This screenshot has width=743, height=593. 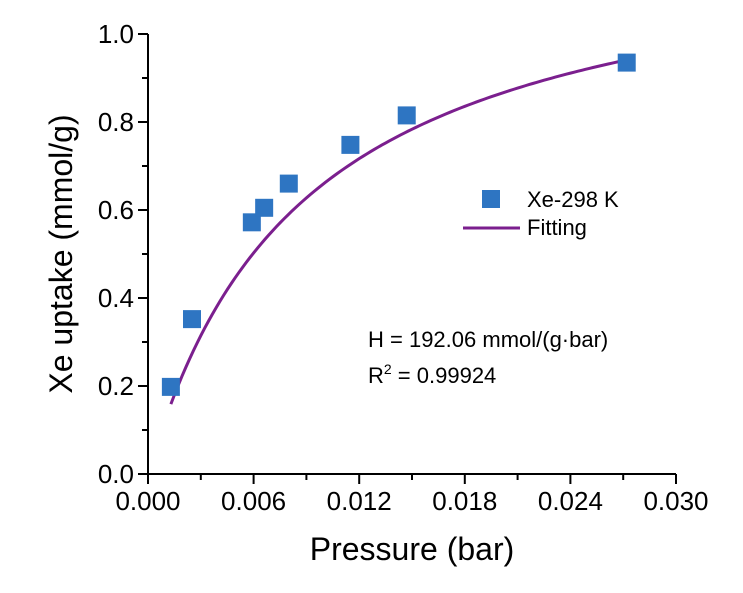 What do you see at coordinates (675, 501) in the screenshot?
I see `x-tick-label: 0.030` at bounding box center [675, 501].